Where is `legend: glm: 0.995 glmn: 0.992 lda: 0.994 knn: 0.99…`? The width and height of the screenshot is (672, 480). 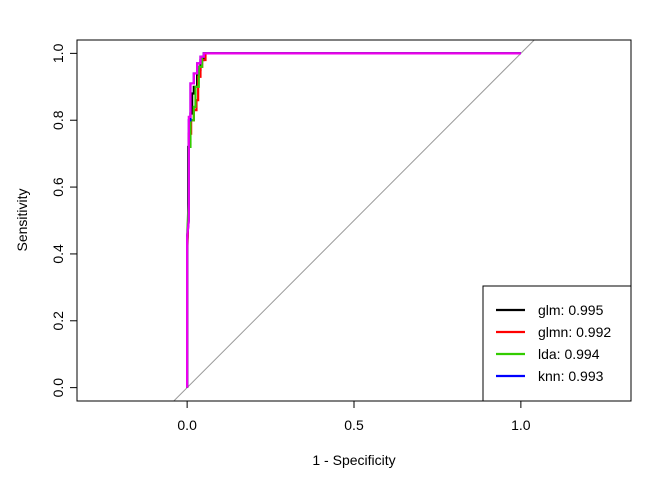 legend: glm: 0.995 glmn: 0.992 lda: 0.994 knn: 0.99… is located at coordinates (557, 343).